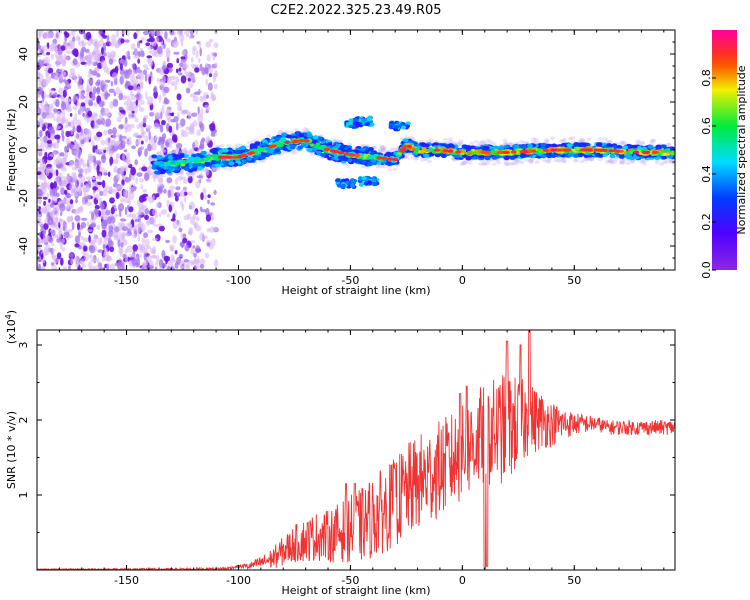 This screenshot has height=600, width=750. I want to click on spectrogram-ytick-label: -40, so click(23, 246).